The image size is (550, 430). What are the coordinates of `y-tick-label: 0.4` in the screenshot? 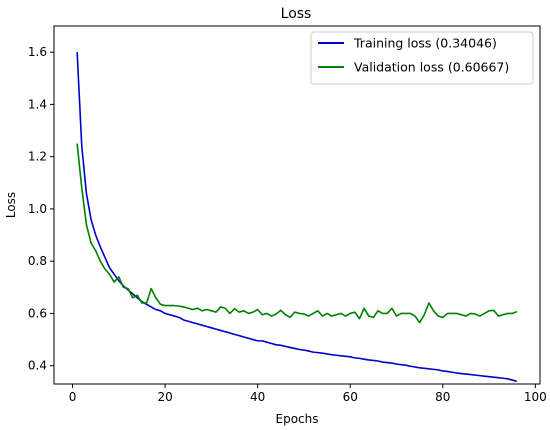 It's located at (37, 366).